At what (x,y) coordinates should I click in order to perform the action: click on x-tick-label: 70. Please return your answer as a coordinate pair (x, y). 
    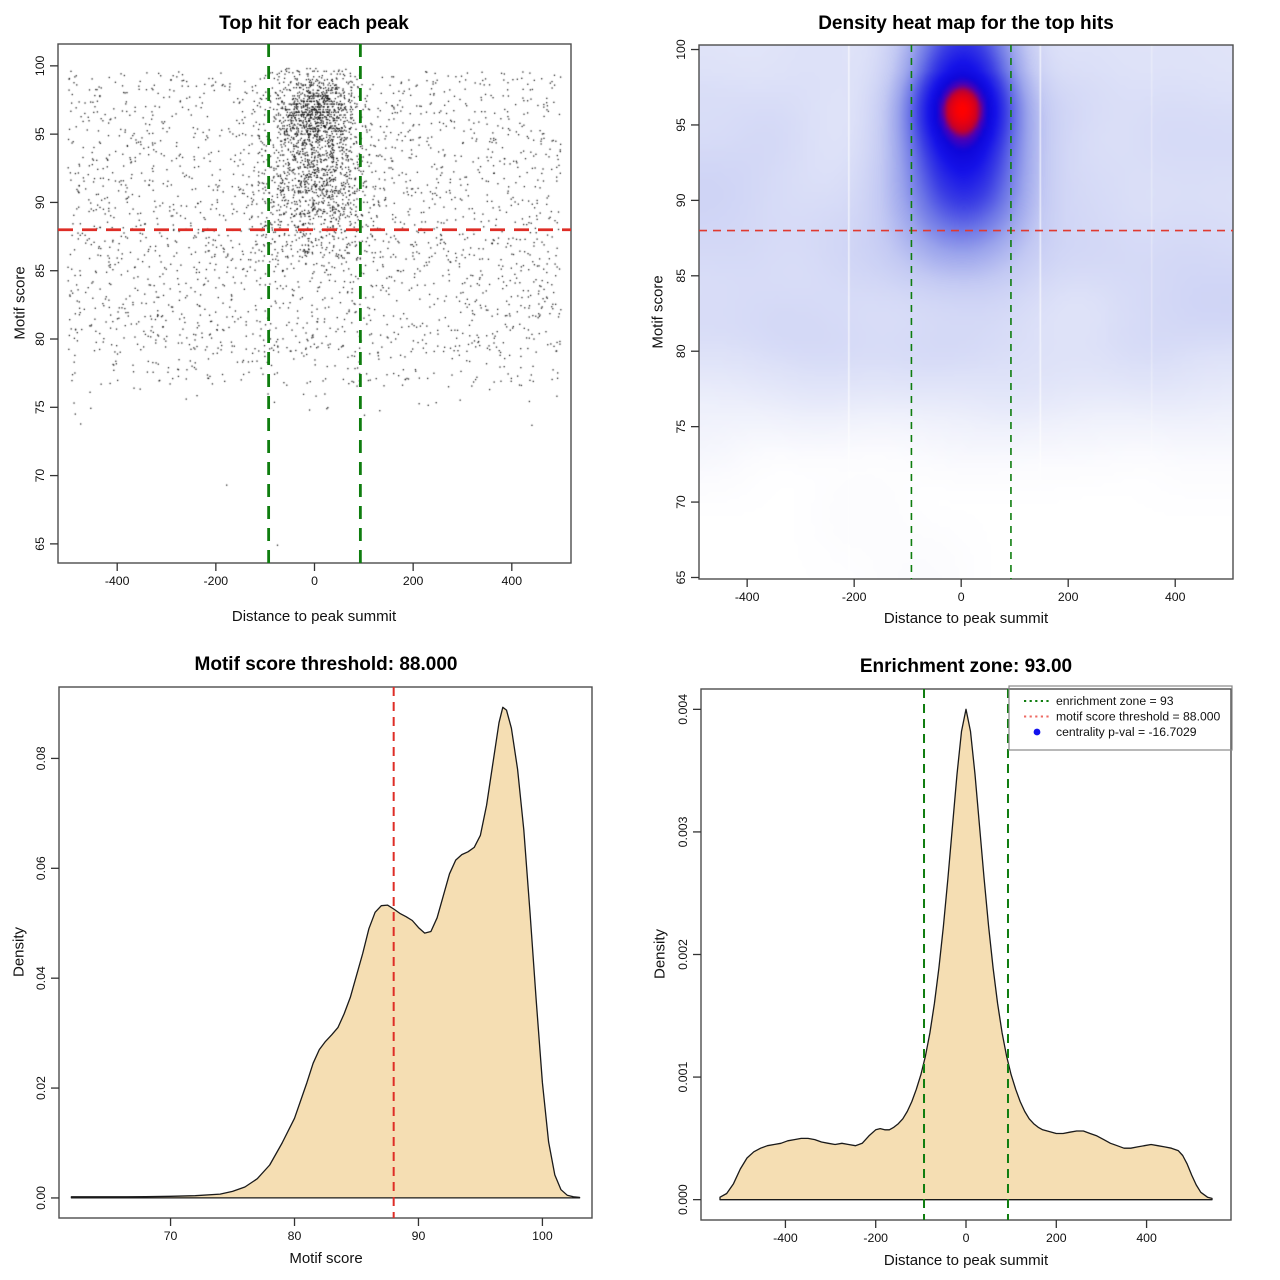
    Looking at the image, I should click on (171, 1236).